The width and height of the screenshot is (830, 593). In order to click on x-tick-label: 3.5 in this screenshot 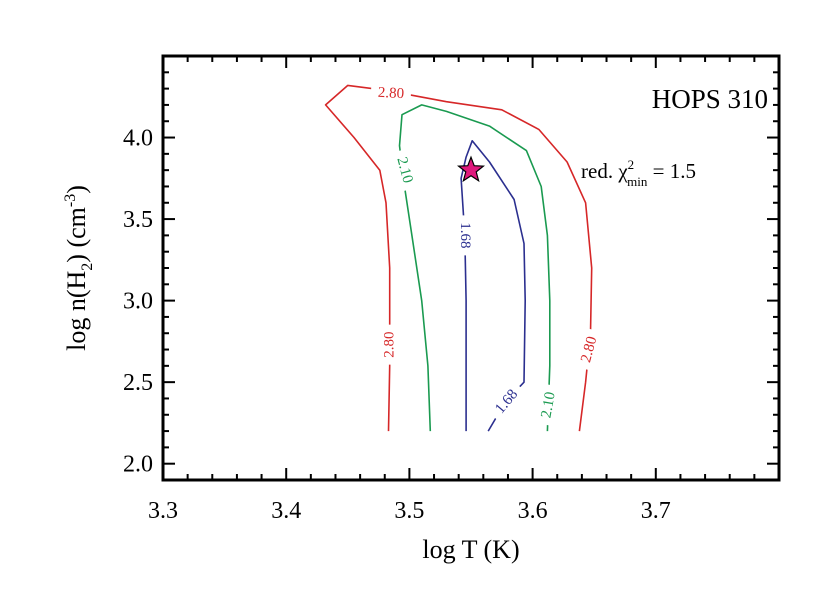, I will do `click(409, 511)`.